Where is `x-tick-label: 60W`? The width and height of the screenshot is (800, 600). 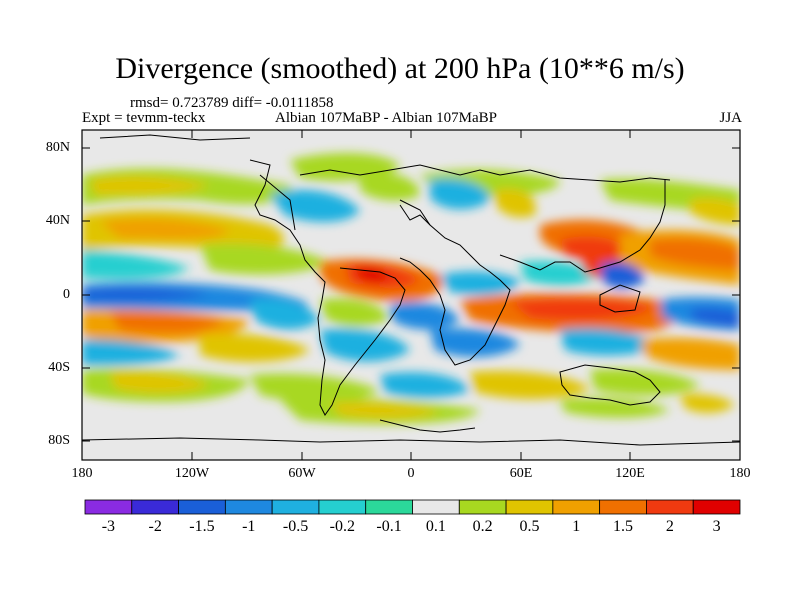 x-tick-label: 60W is located at coordinates (302, 473).